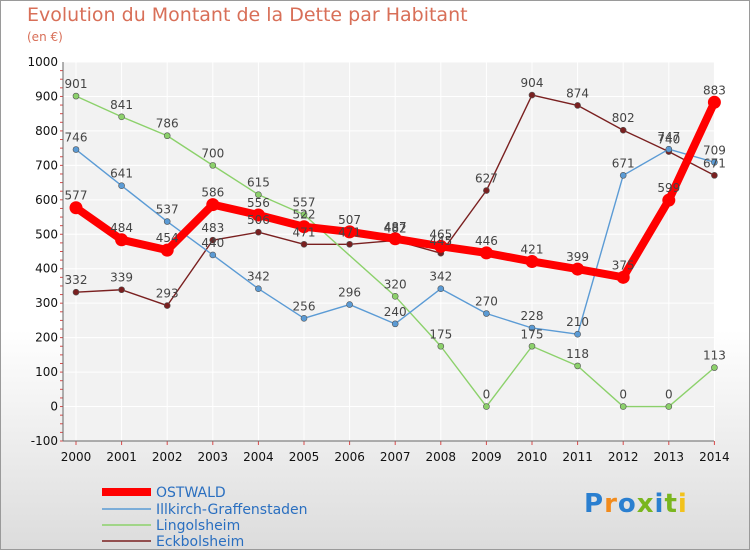 The image size is (750, 550). Describe the element at coordinates (212, 193) in the screenshot. I see `data-label-ostwald: 586` at that location.